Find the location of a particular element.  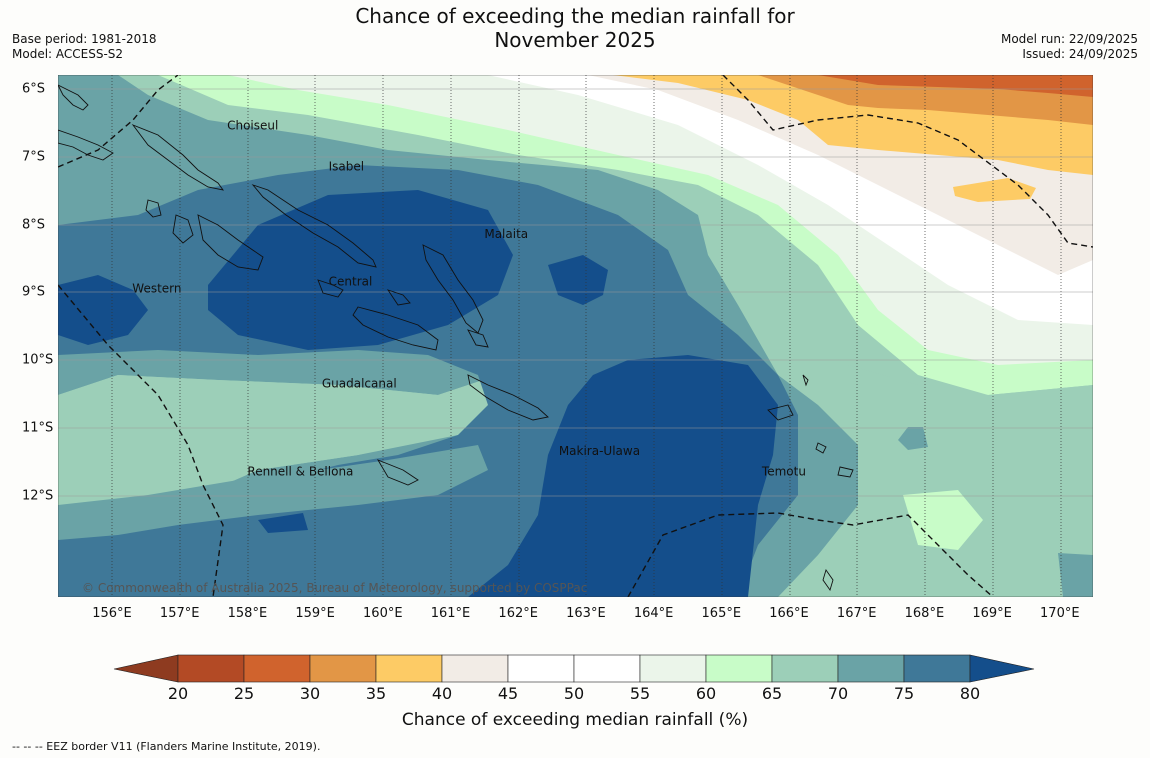

colorbar-tick: 20 is located at coordinates (178, 693).